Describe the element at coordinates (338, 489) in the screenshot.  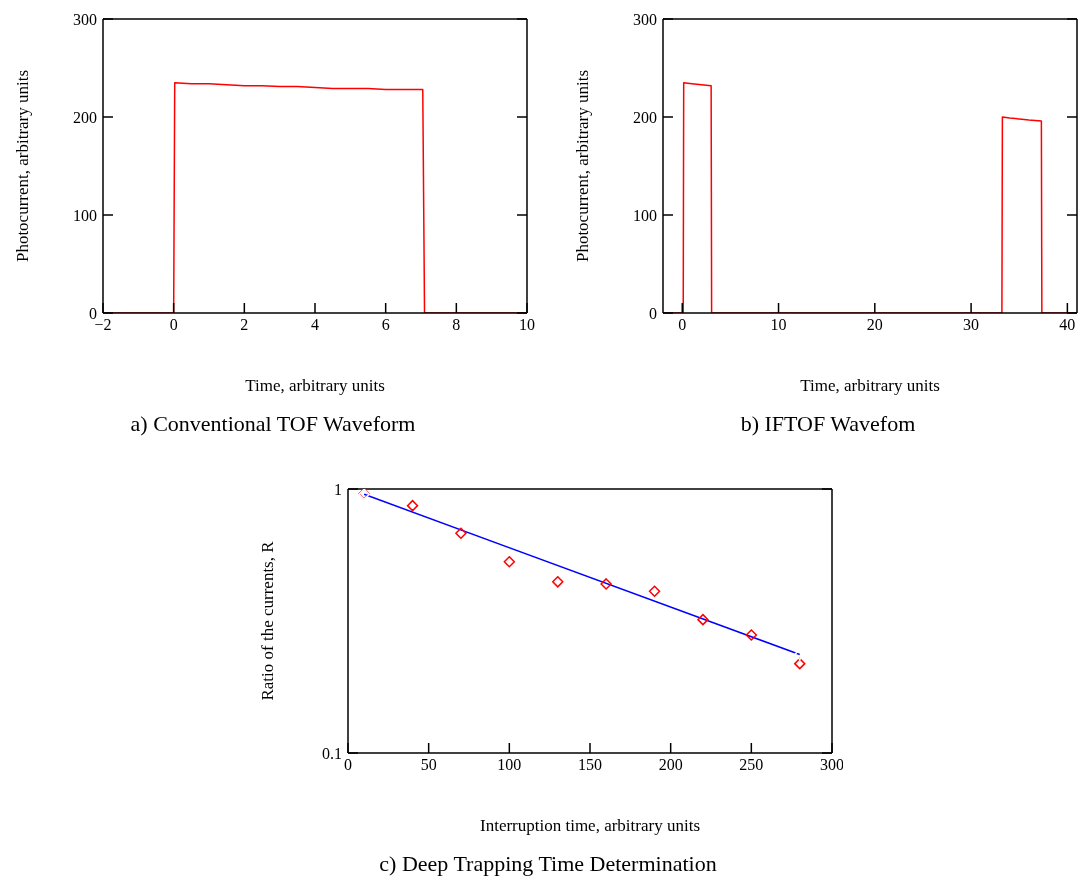
I see `y-tick-label: 1` at that location.